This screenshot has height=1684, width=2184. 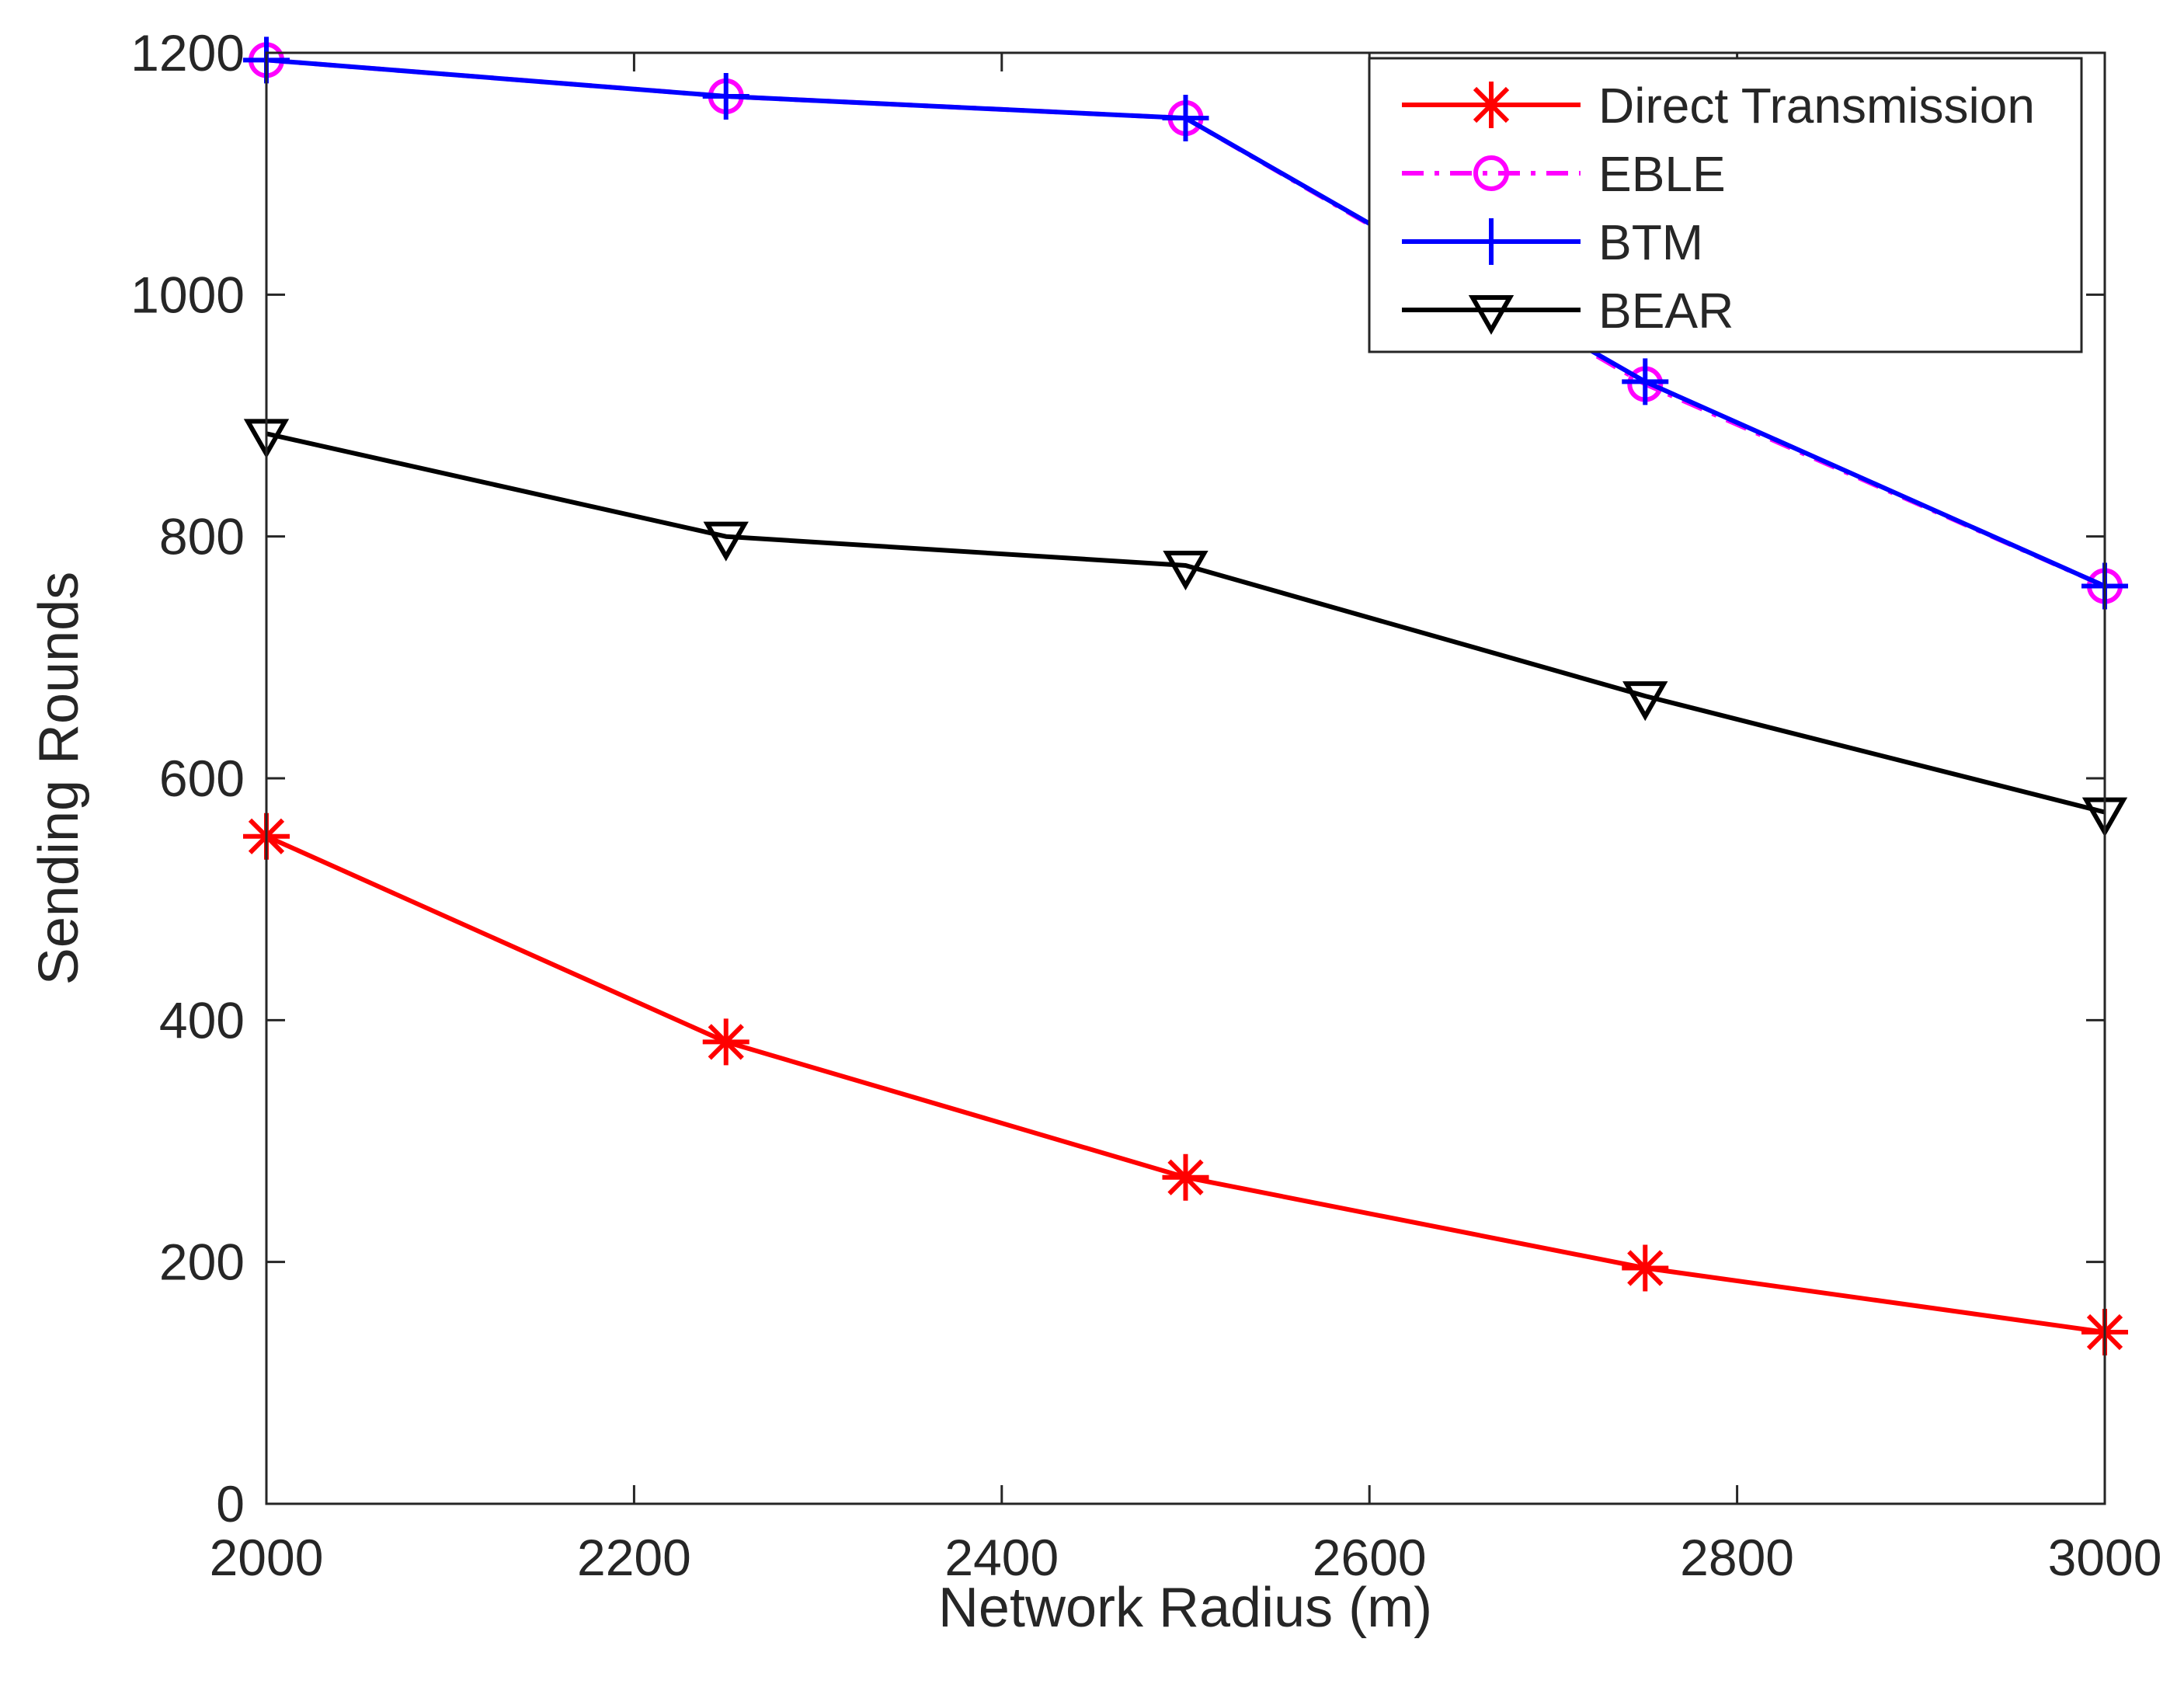 I want to click on x-tick-label-2200: 2200, so click(x=634, y=1558).